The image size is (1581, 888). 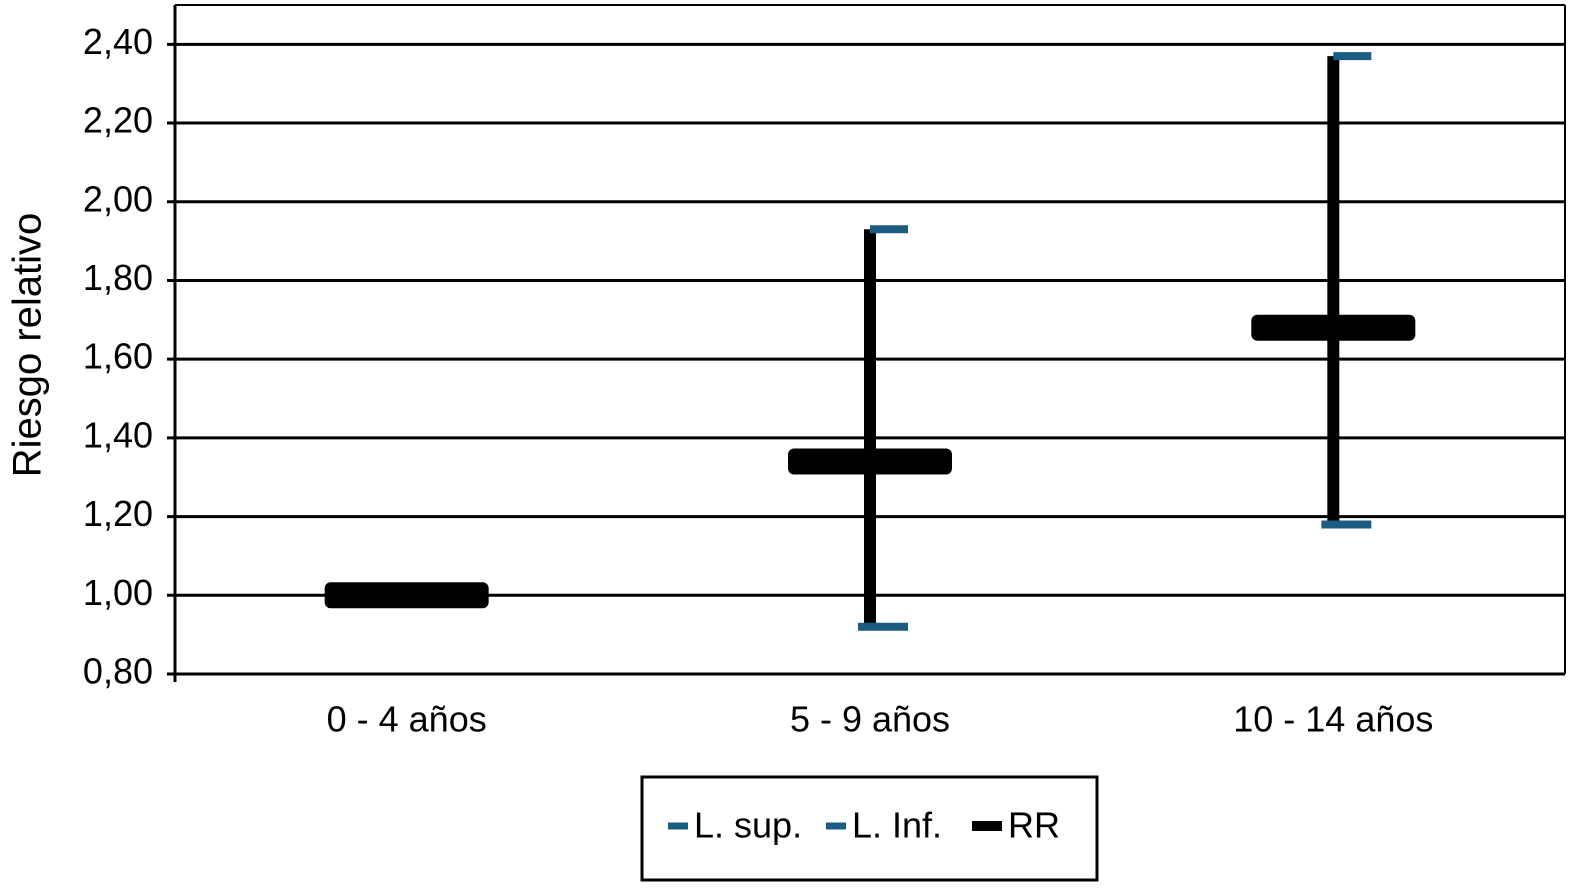 I want to click on legend-label: RR, so click(x=1034, y=825).